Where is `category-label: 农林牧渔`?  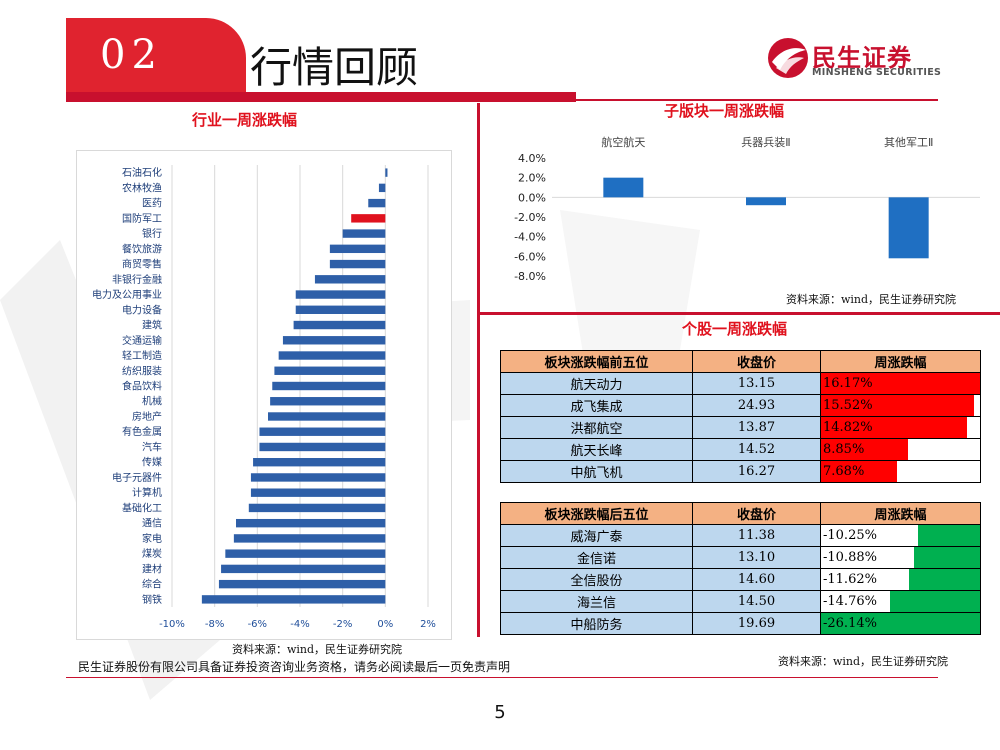 category-label: 农林牧渔 is located at coordinates (142, 187).